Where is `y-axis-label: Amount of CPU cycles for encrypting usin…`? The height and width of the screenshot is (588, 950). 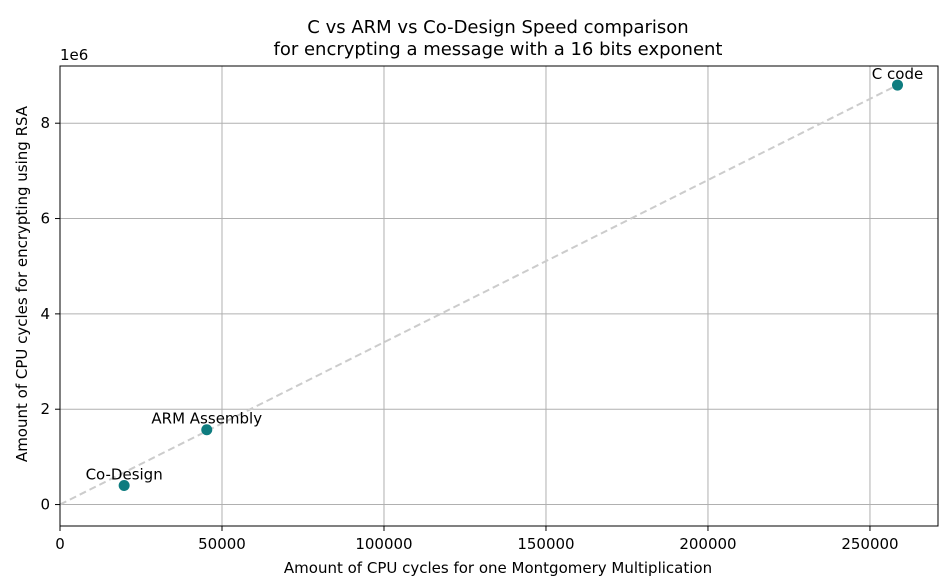 y-axis-label: Amount of CPU cycles for encrypting usin… is located at coordinates (22, 283).